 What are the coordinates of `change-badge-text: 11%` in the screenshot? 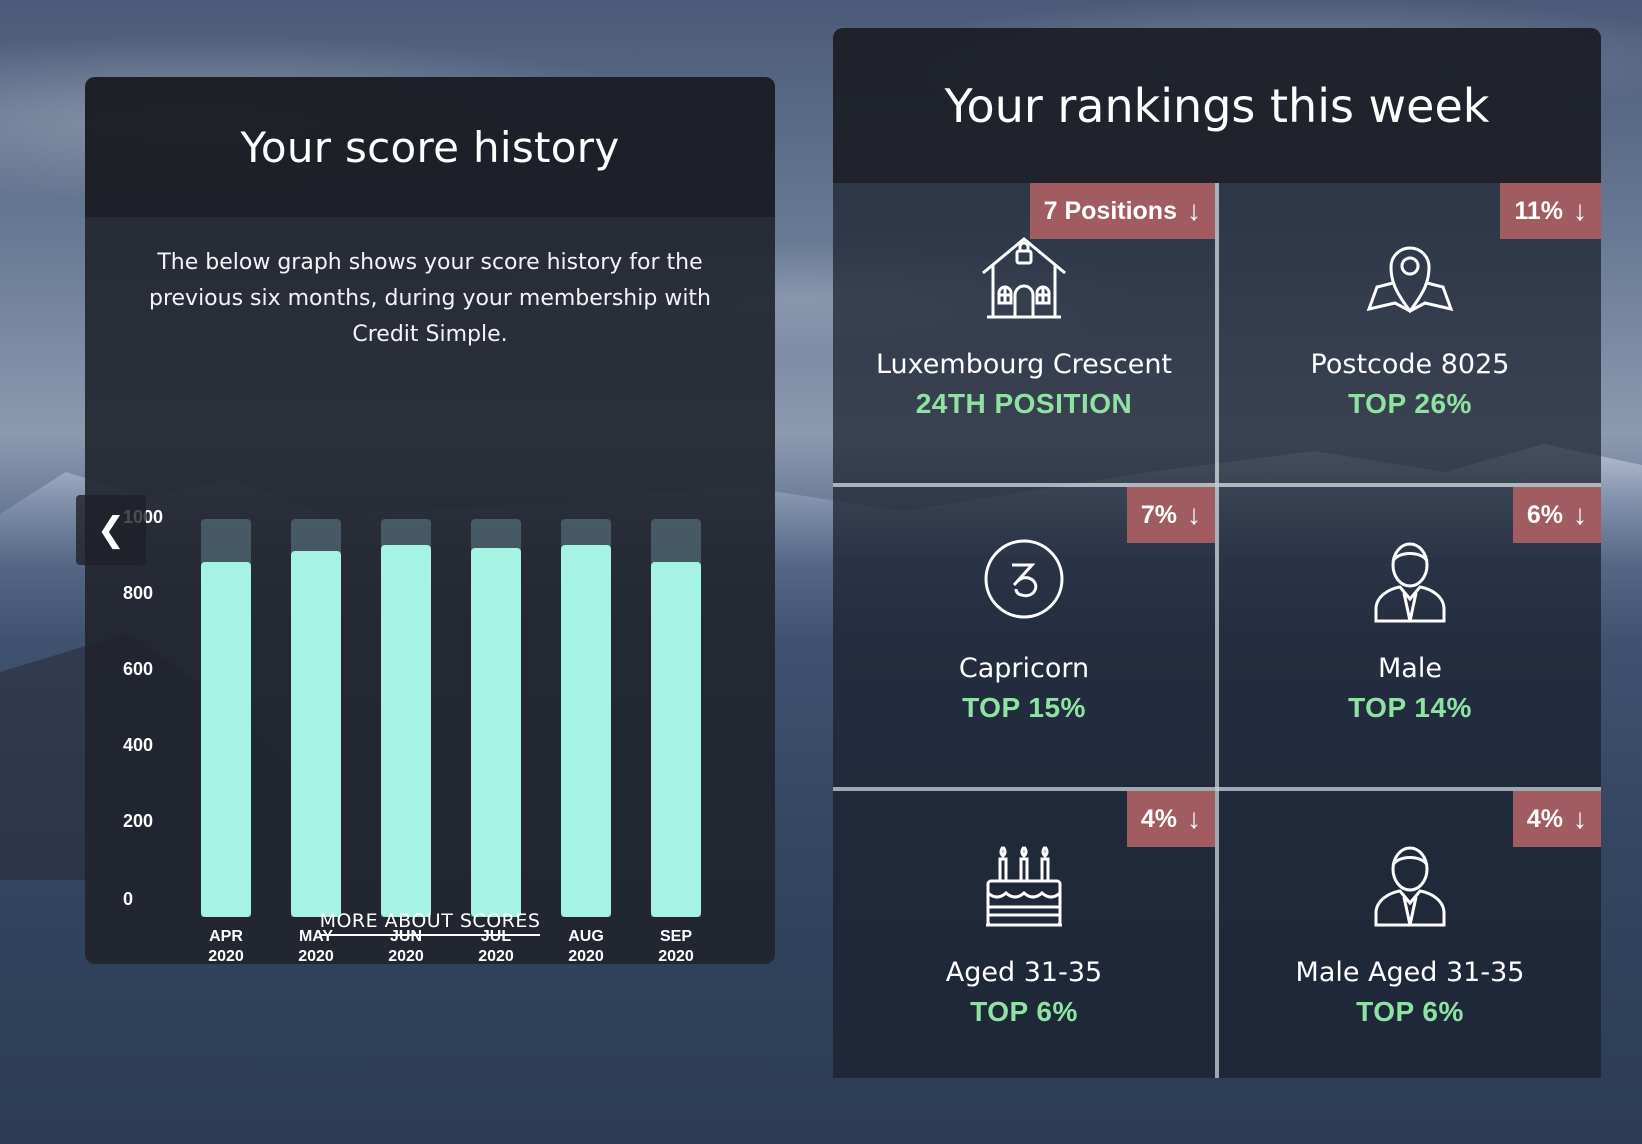 It's located at (1538, 210).